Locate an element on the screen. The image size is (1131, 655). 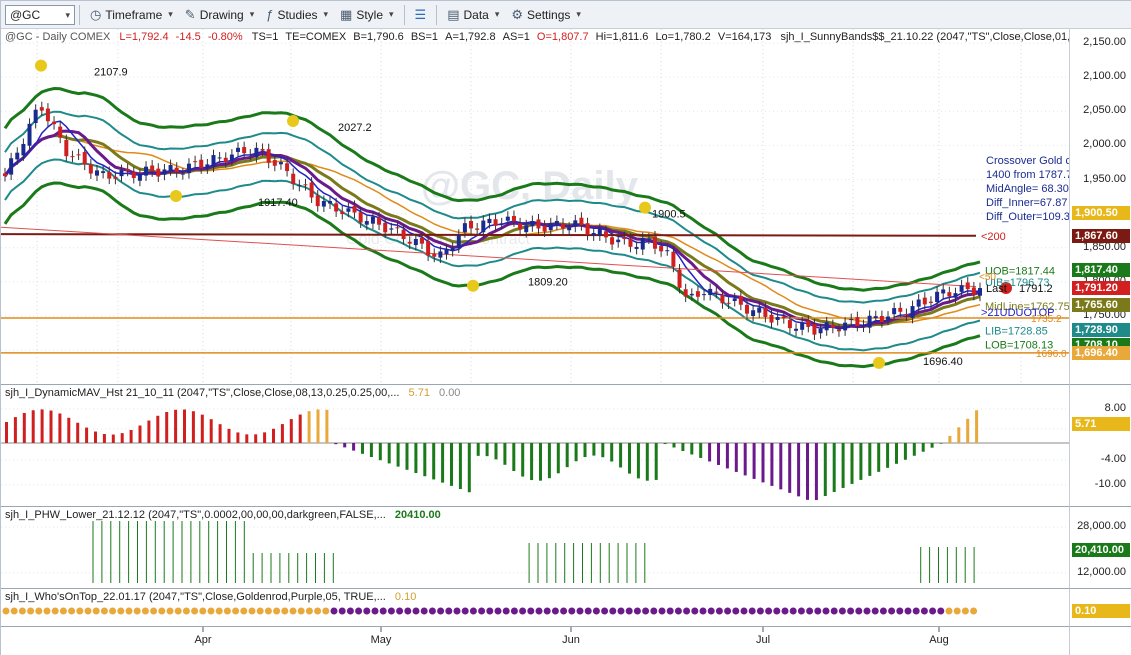
pivot-dot is located at coordinates (41, 65).